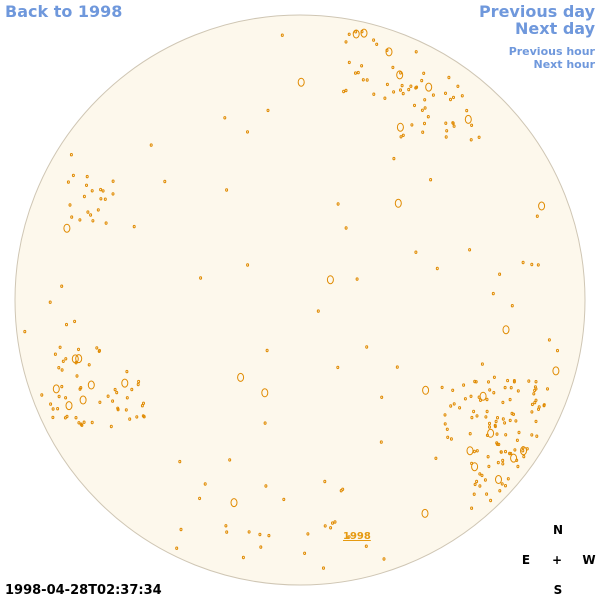 The height and width of the screenshot is (600, 600). I want to click on compass-south: S, so click(558, 590).